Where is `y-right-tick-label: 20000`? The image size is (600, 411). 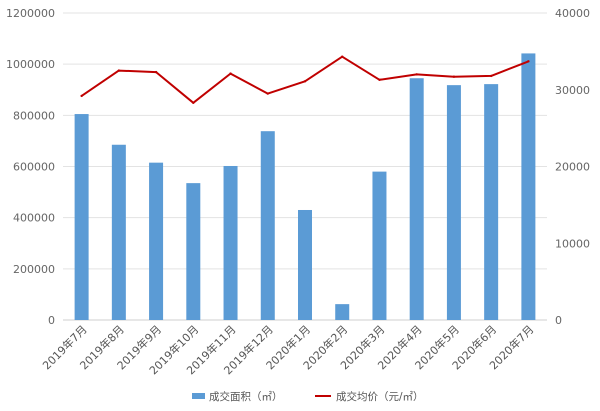
y-right-tick-label: 20000 is located at coordinates (572, 167).